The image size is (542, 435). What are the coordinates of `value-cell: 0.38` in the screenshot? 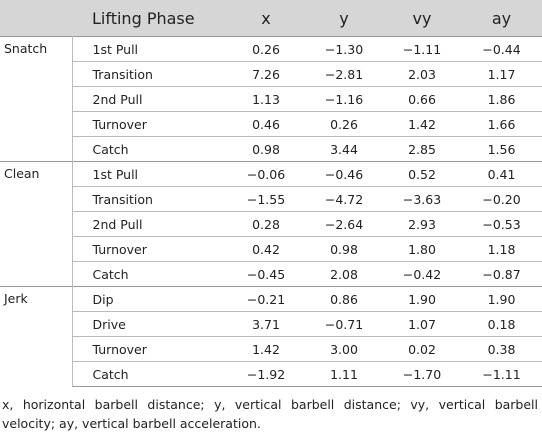 It's located at (501, 349).